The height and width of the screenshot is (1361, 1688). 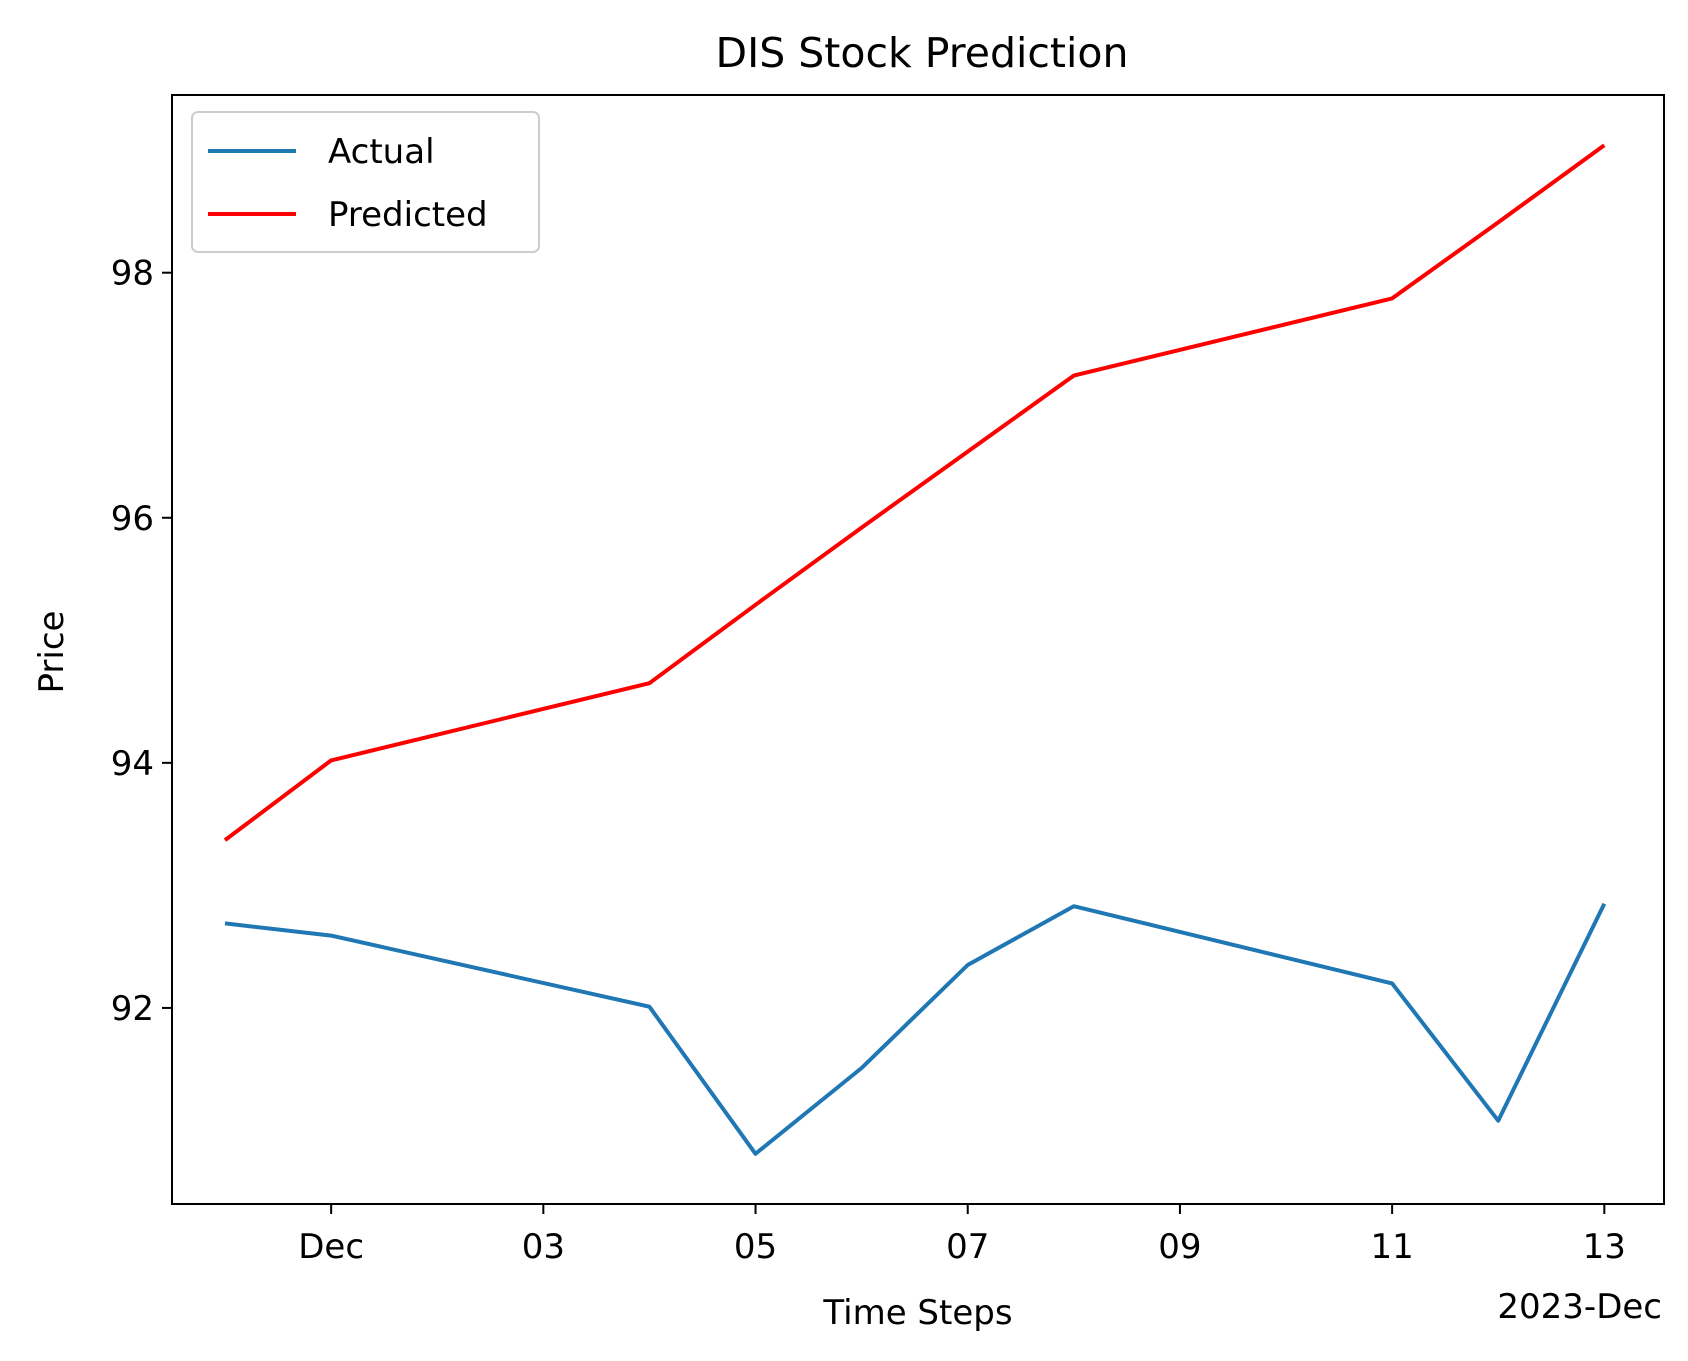 I want to click on x-tick-label: 03, so click(x=543, y=1247).